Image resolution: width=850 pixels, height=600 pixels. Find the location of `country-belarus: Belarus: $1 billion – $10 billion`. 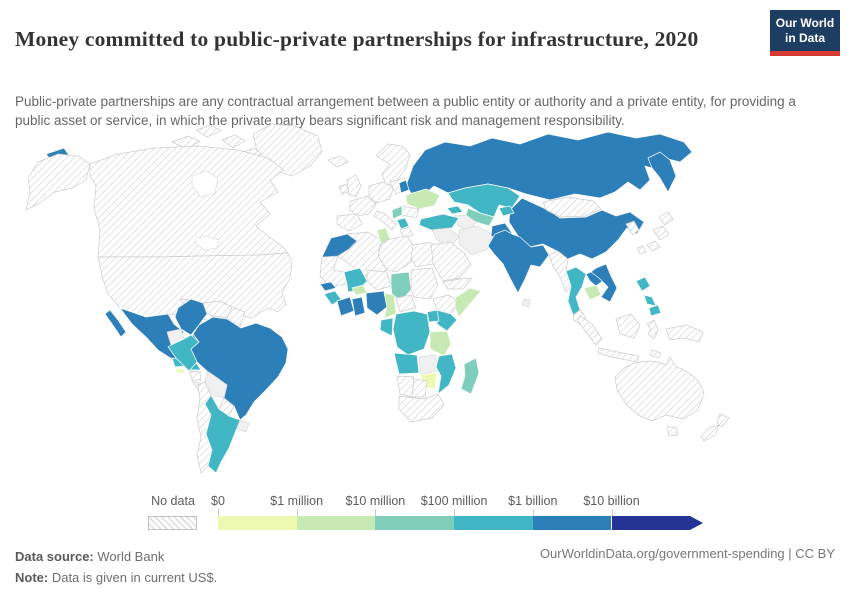

country-belarus: Belarus: $1 billion – $10 billion is located at coordinates (404, 186).